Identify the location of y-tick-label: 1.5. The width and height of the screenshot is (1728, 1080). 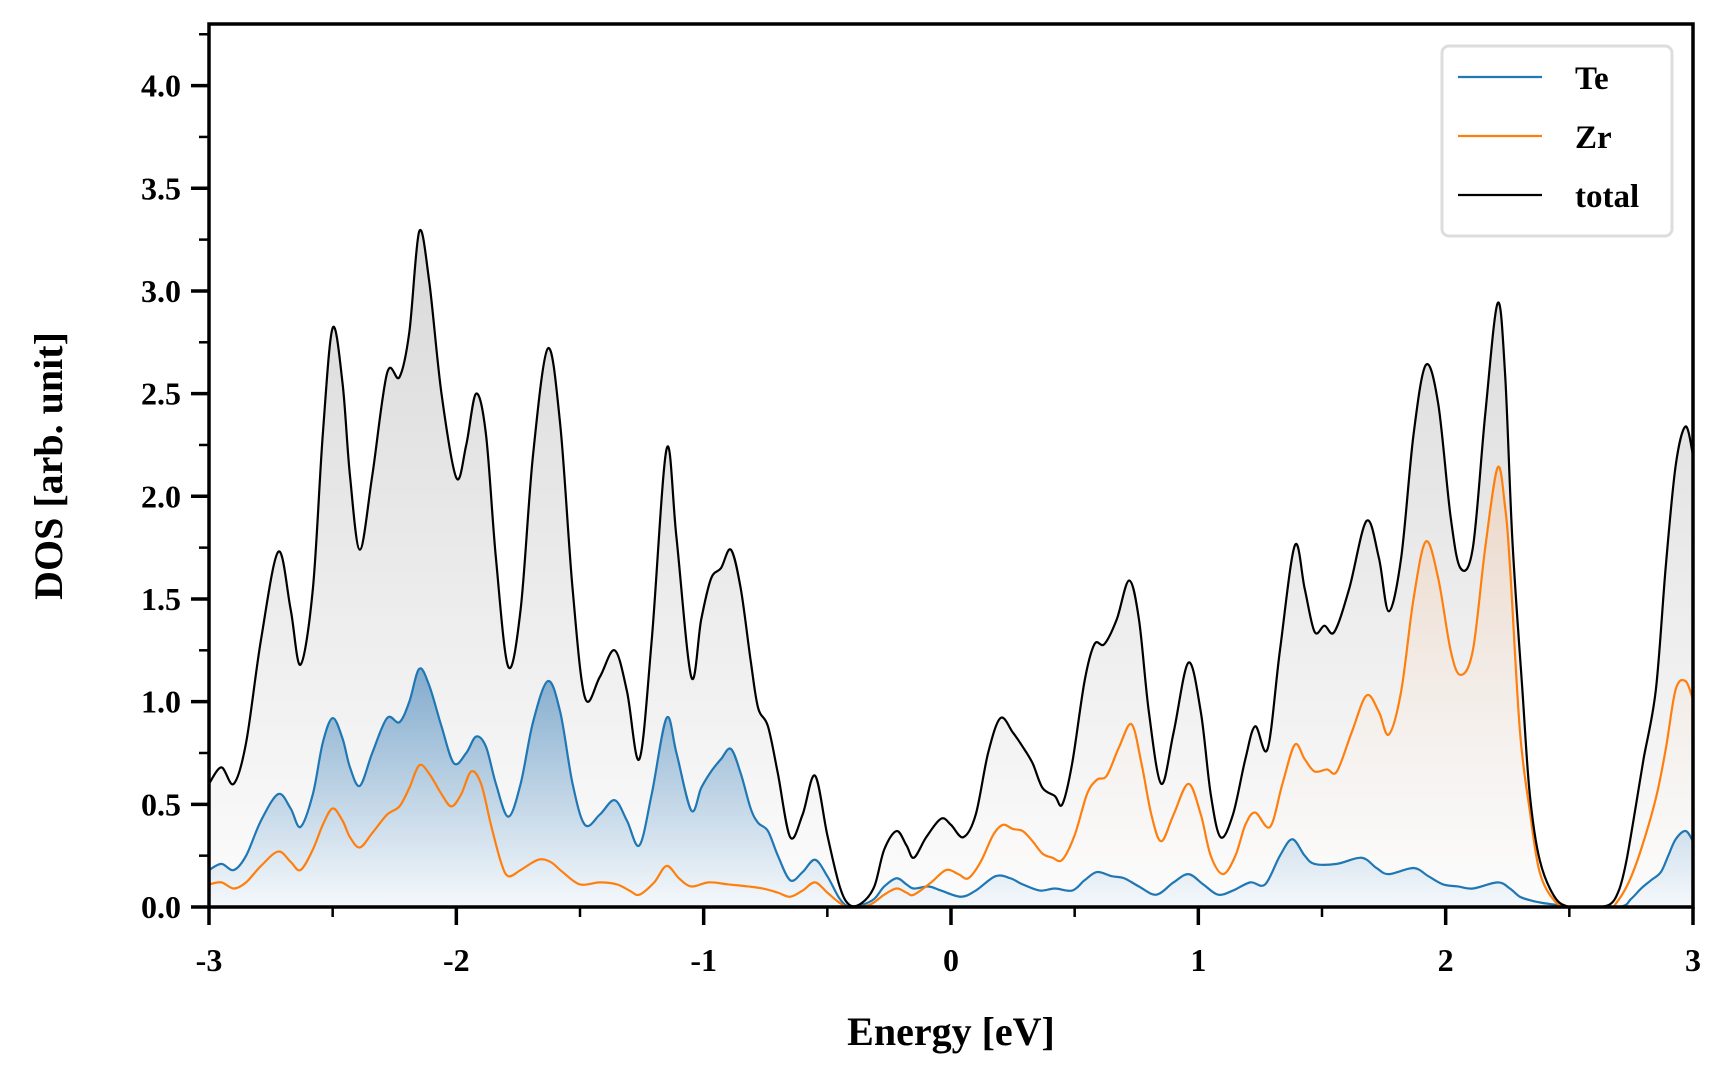
(161, 599).